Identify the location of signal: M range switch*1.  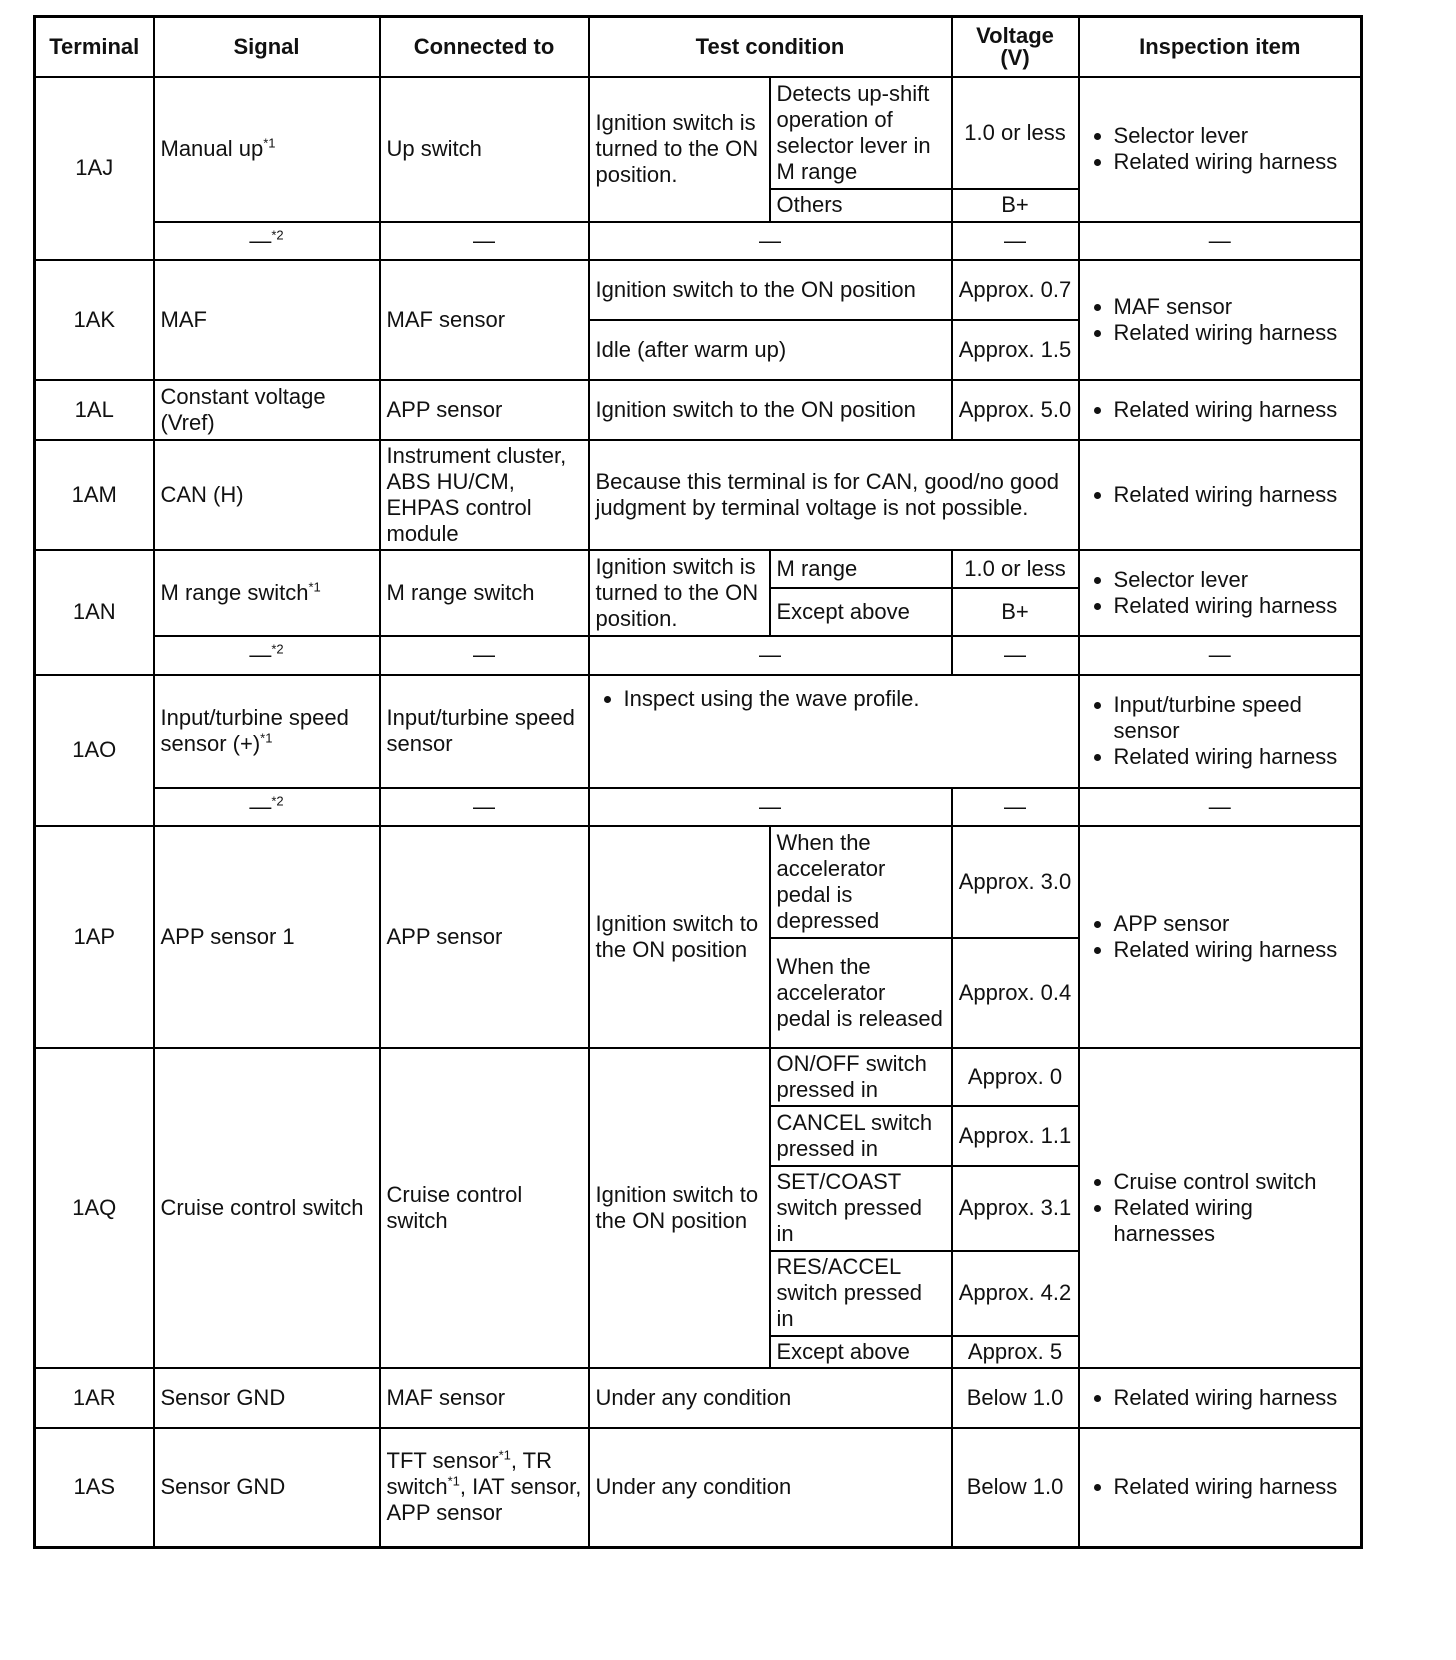
(266, 592).